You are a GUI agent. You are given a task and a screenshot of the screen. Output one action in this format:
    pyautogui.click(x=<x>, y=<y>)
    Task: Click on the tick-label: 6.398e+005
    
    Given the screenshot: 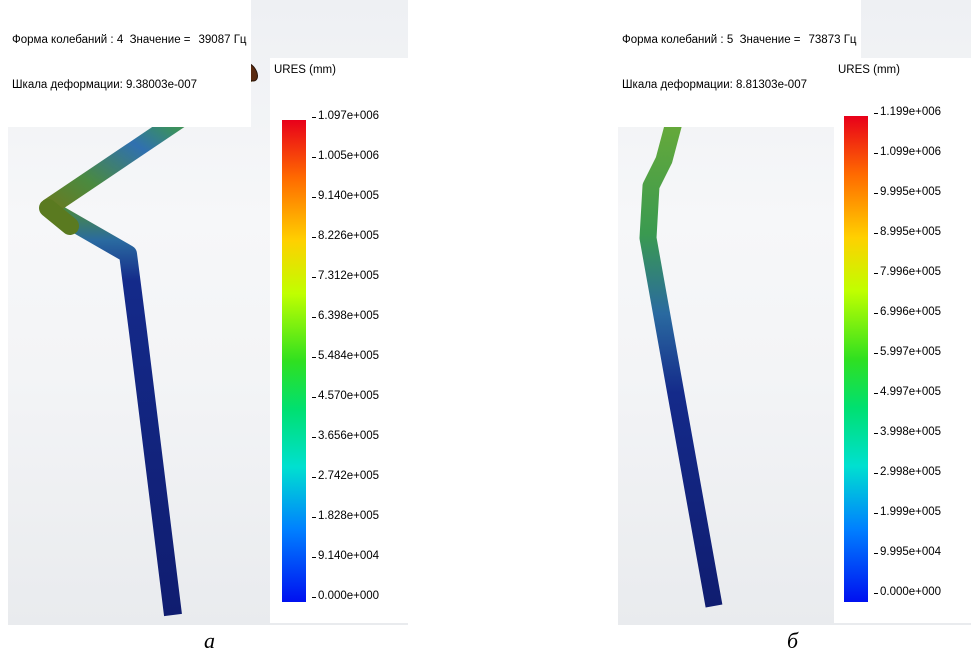 What is the action you would take?
    pyautogui.click(x=345, y=316)
    